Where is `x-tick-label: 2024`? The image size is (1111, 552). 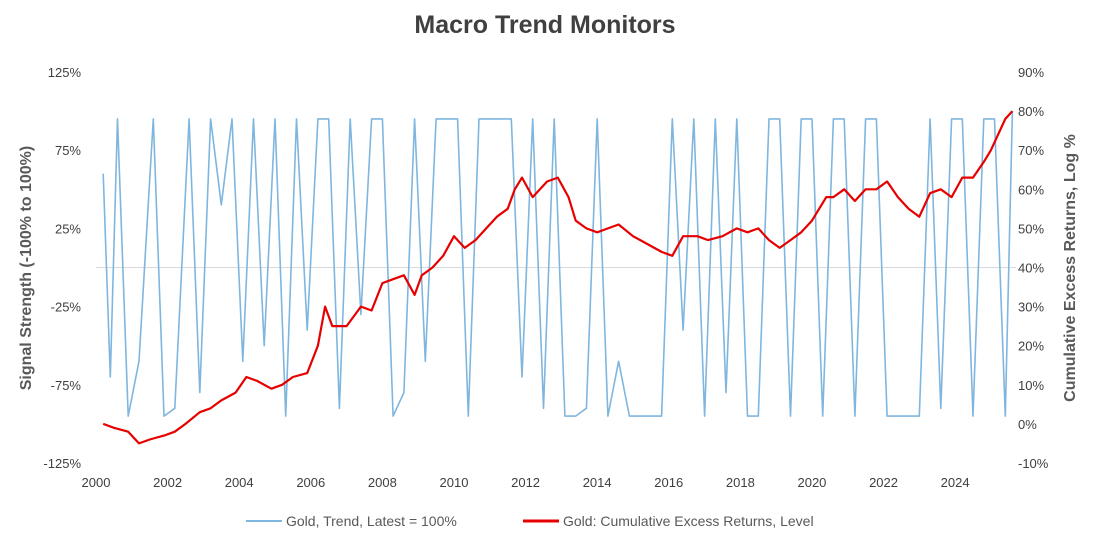
x-tick-label: 2024 is located at coordinates (955, 482).